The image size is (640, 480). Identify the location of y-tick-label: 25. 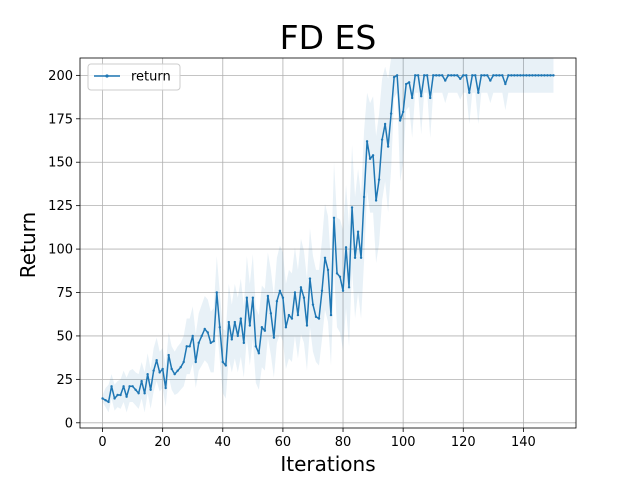
(64, 380).